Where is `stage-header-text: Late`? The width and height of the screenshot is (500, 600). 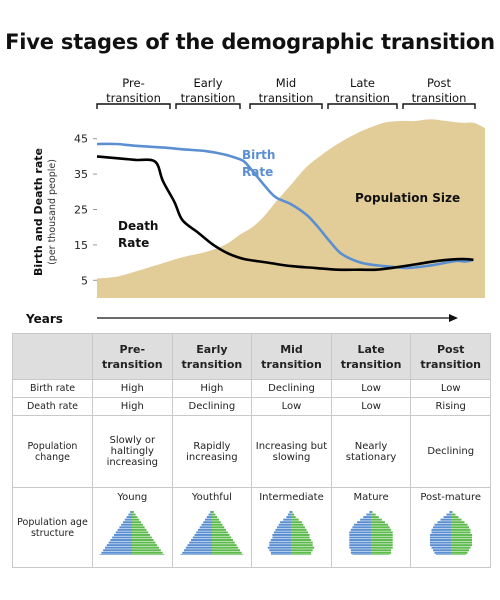
stage-header-text: Late is located at coordinates (371, 349).